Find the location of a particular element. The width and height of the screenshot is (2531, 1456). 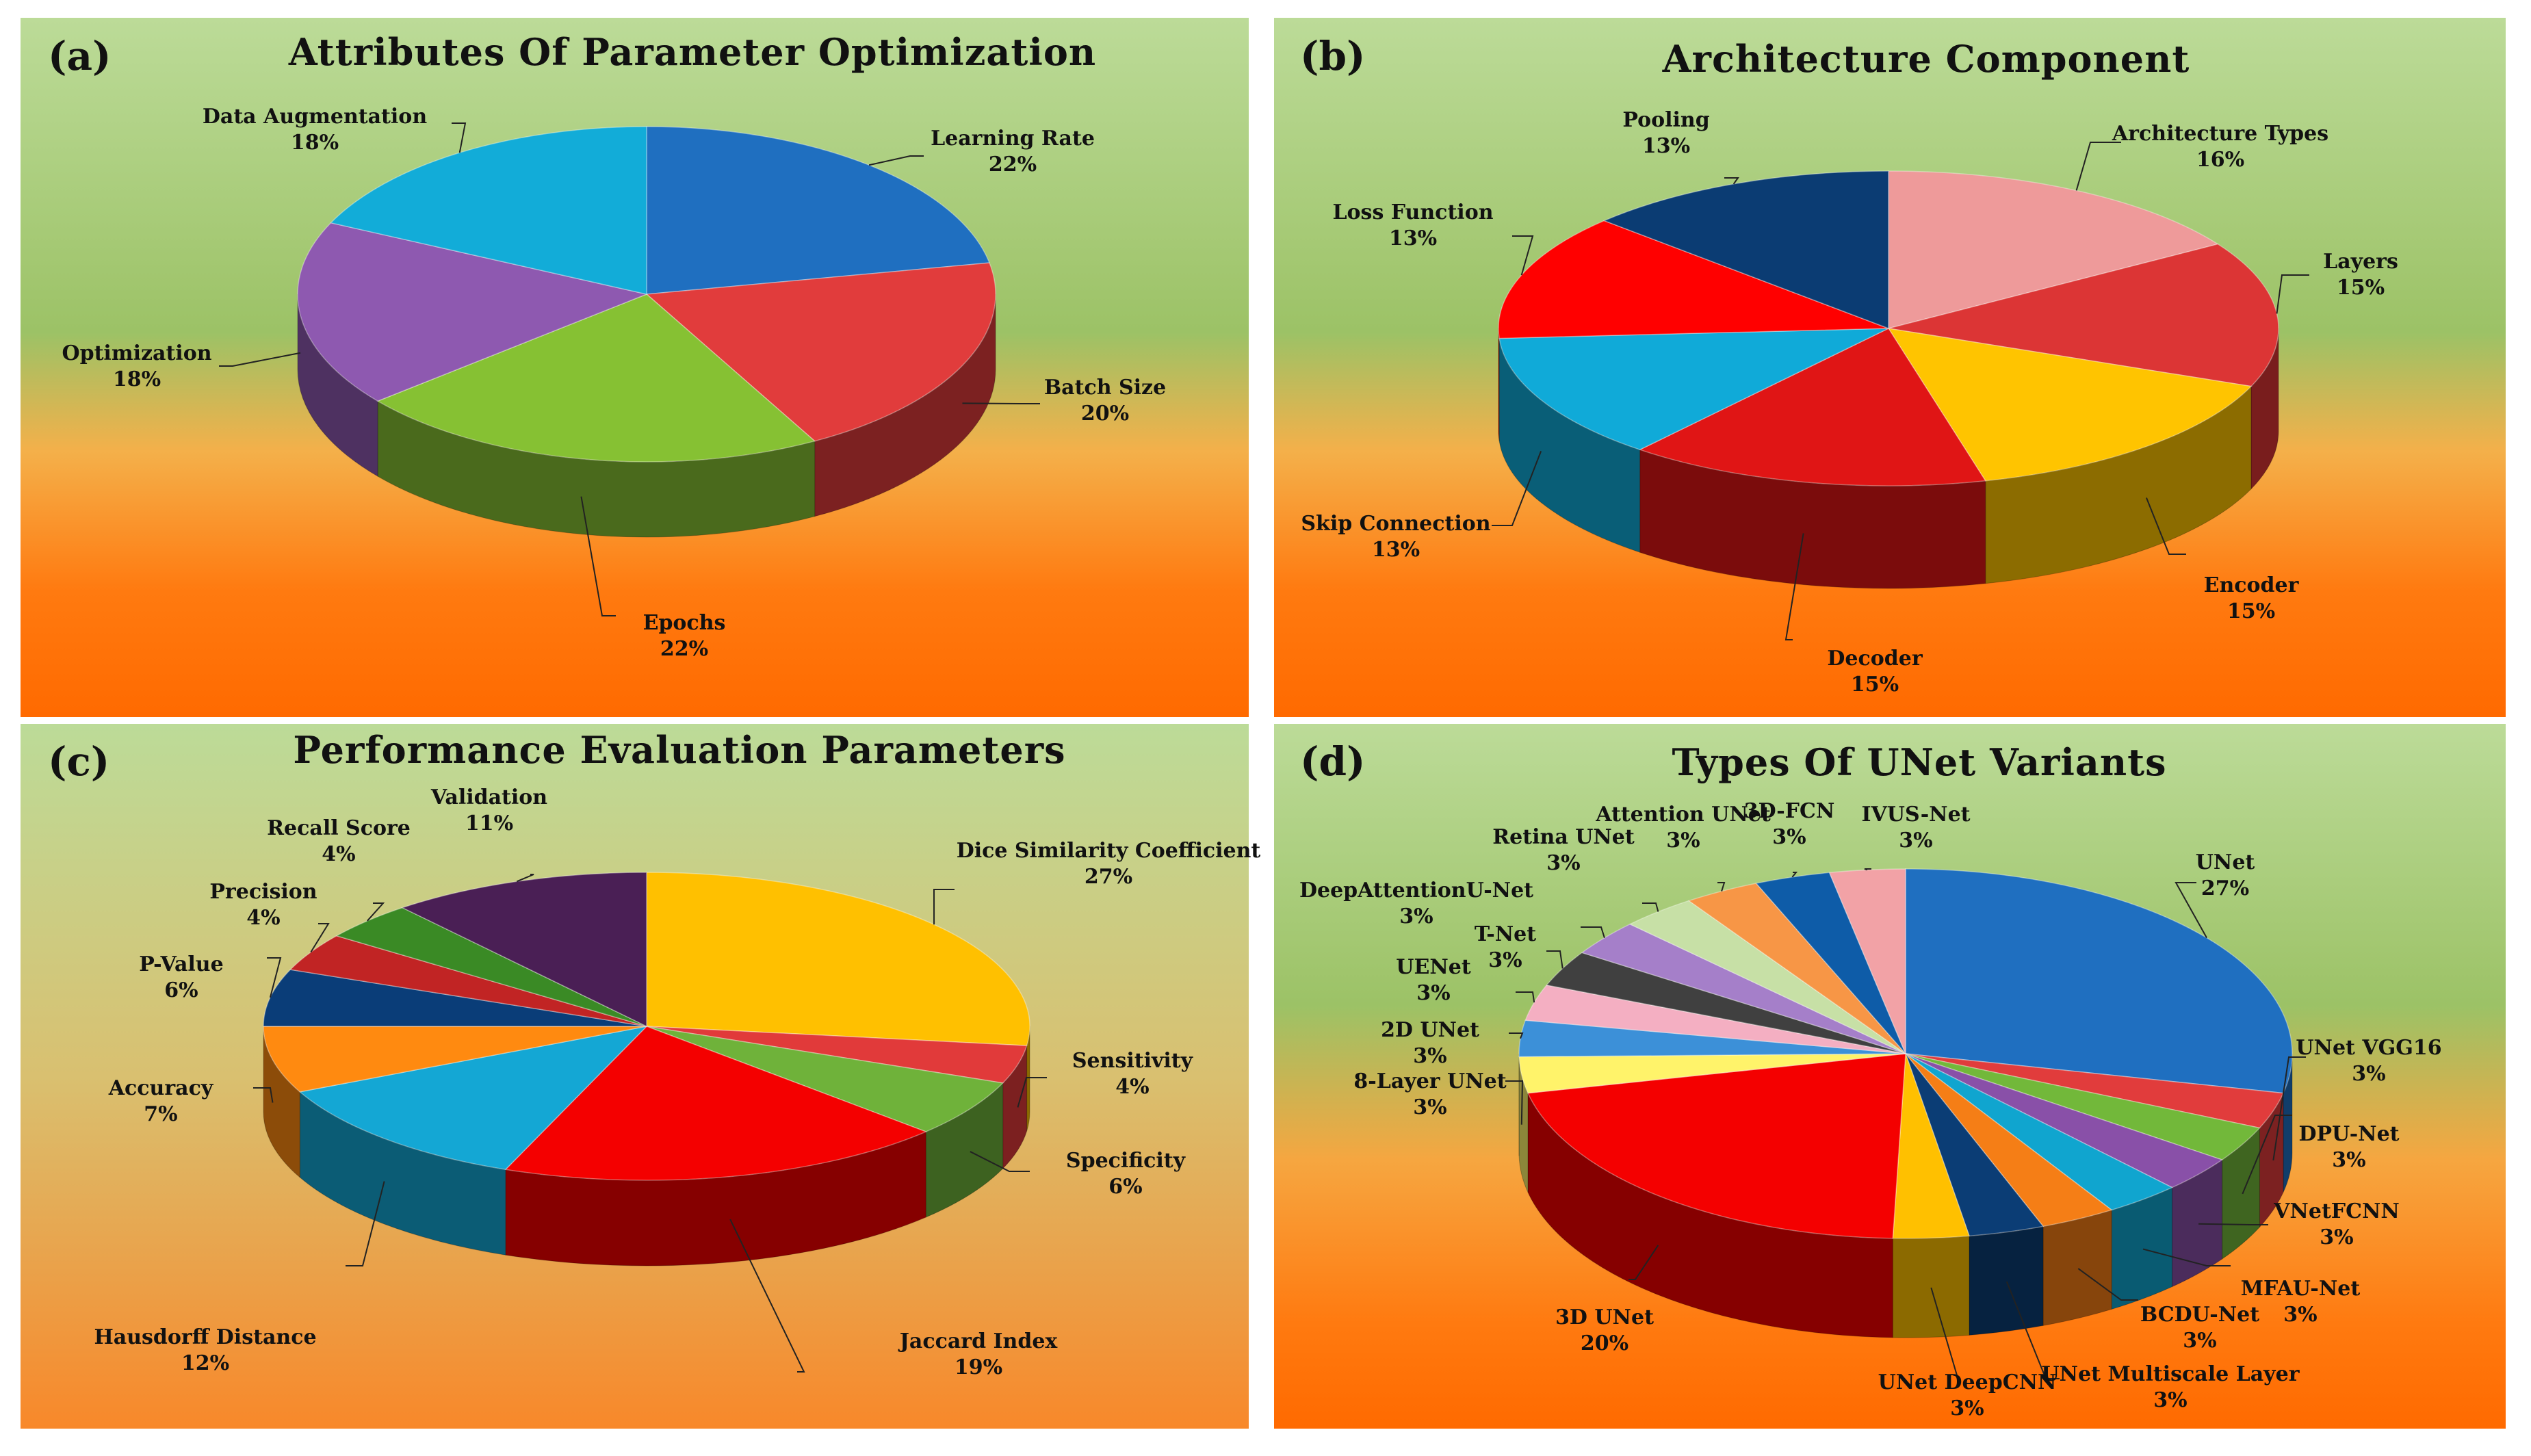

undefined-leader-batch-size is located at coordinates (1001, 403).